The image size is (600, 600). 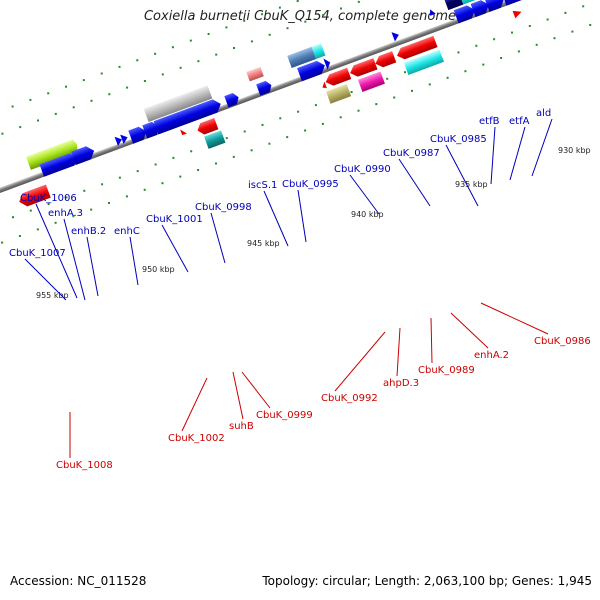 I want to click on tick-label: 945 kbp, so click(x=263, y=243).